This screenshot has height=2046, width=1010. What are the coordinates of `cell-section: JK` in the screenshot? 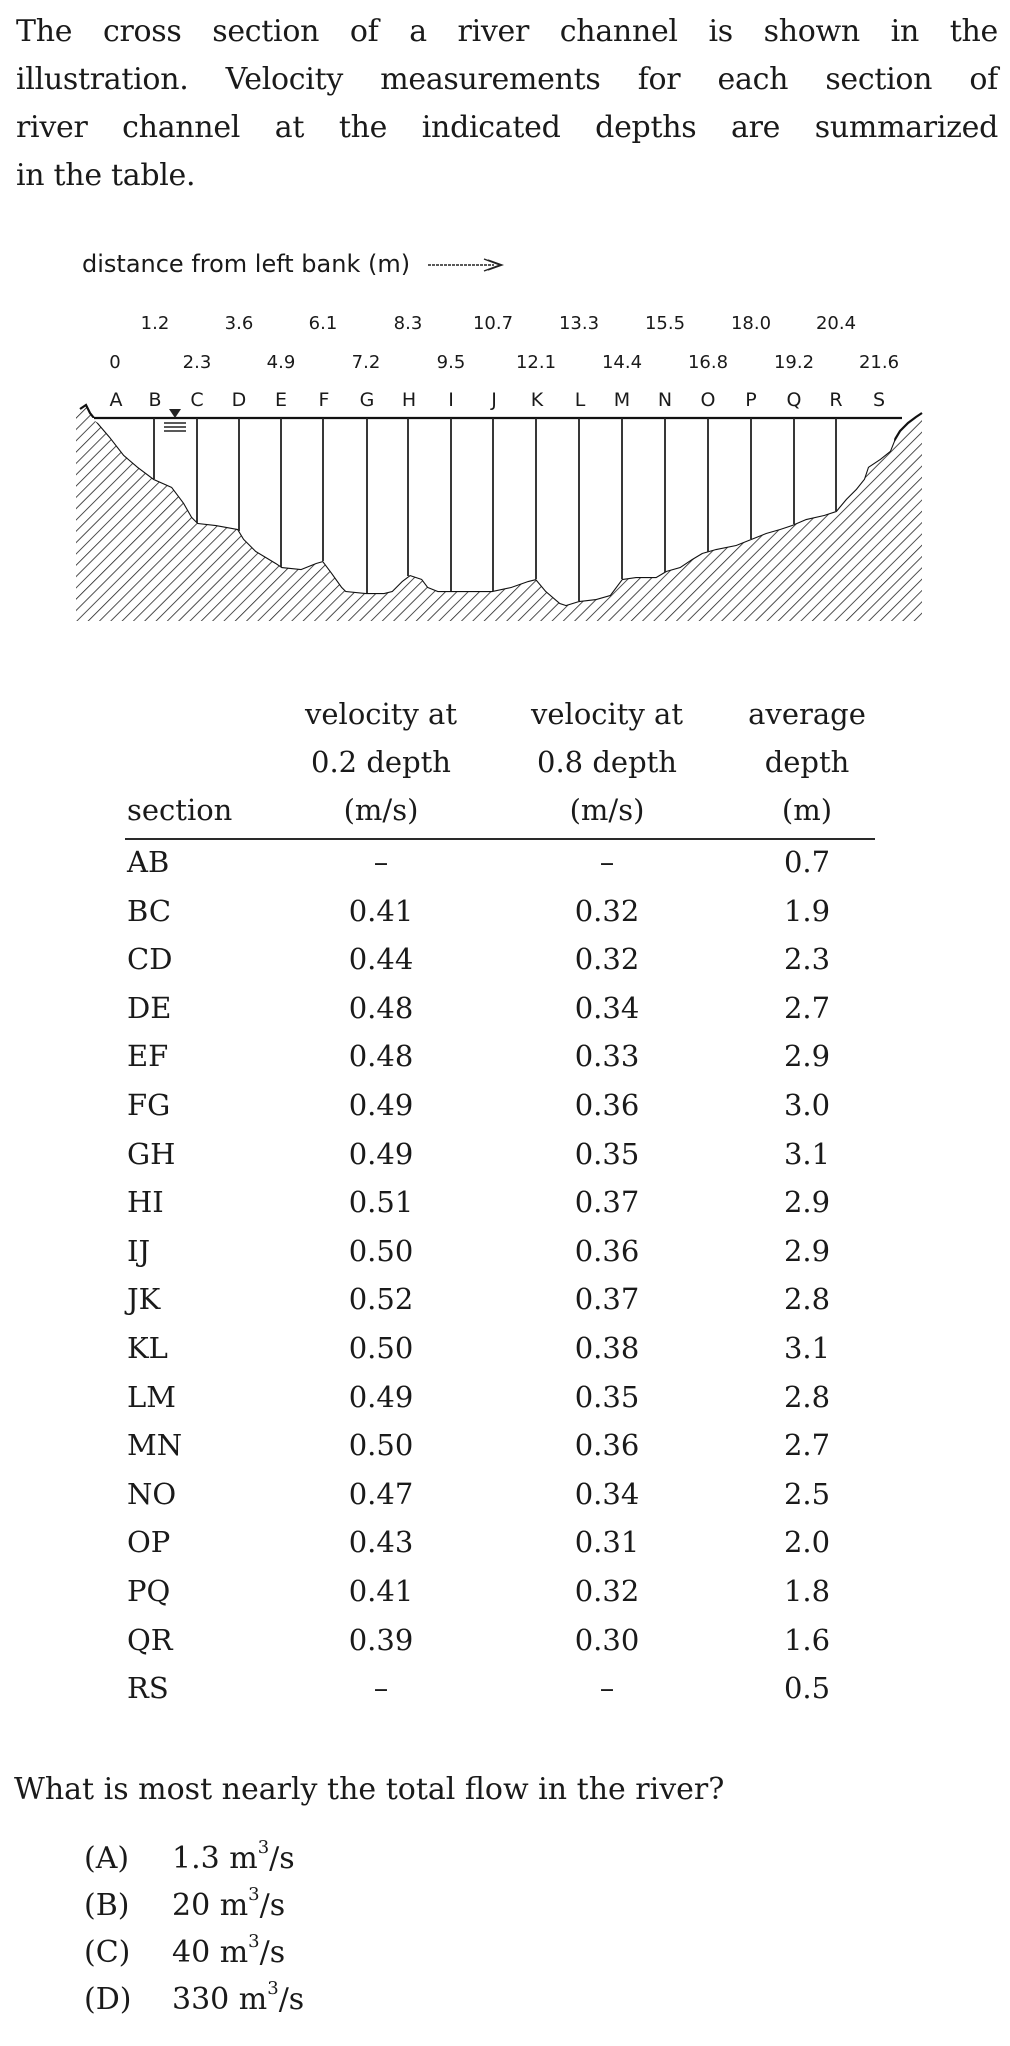 It's located at (144, 1299).